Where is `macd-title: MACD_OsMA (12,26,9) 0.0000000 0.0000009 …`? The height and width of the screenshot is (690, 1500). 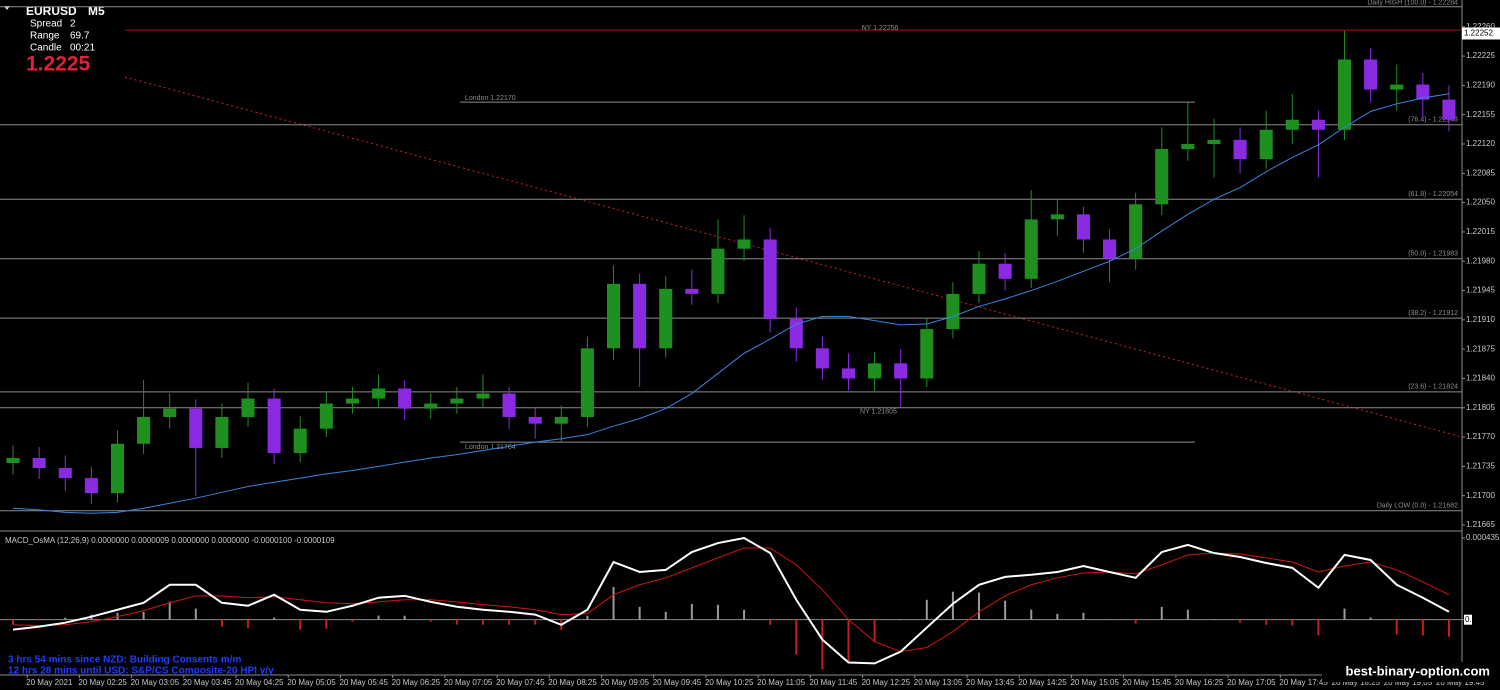
macd-title: MACD_OsMA (12,26,9) 0.0000000 0.0000009 … is located at coordinates (170, 540).